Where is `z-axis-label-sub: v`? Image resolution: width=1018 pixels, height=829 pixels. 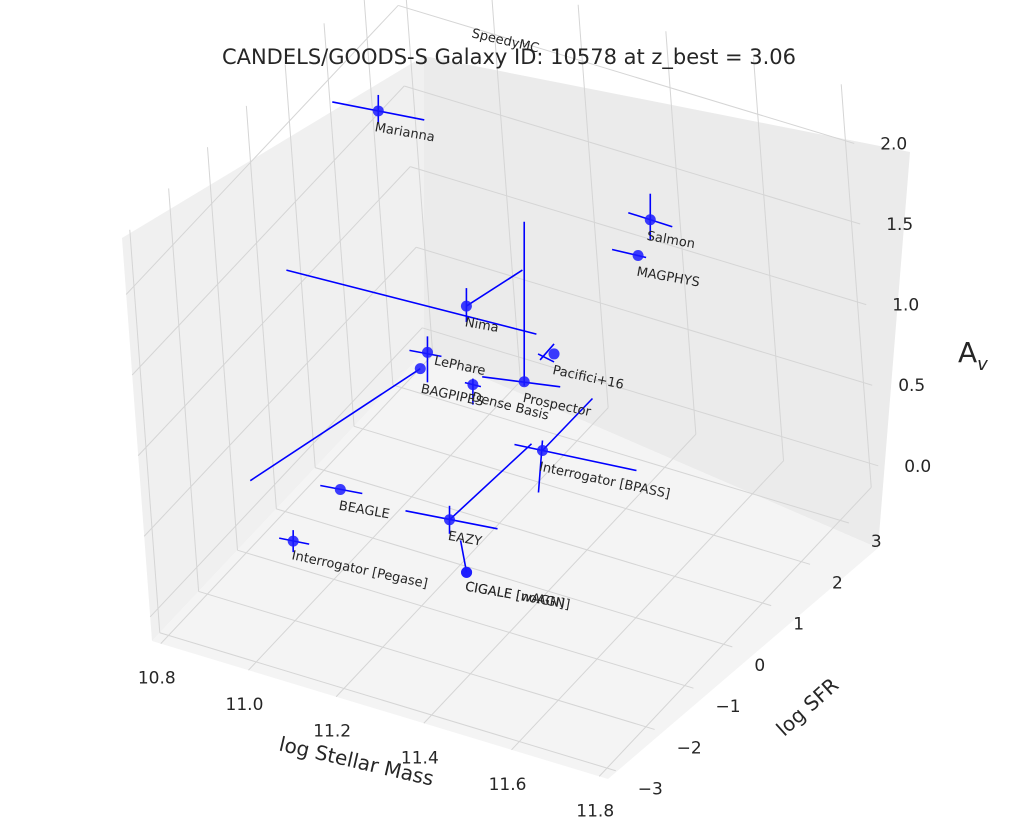 z-axis-label-sub: v is located at coordinates (982, 364).